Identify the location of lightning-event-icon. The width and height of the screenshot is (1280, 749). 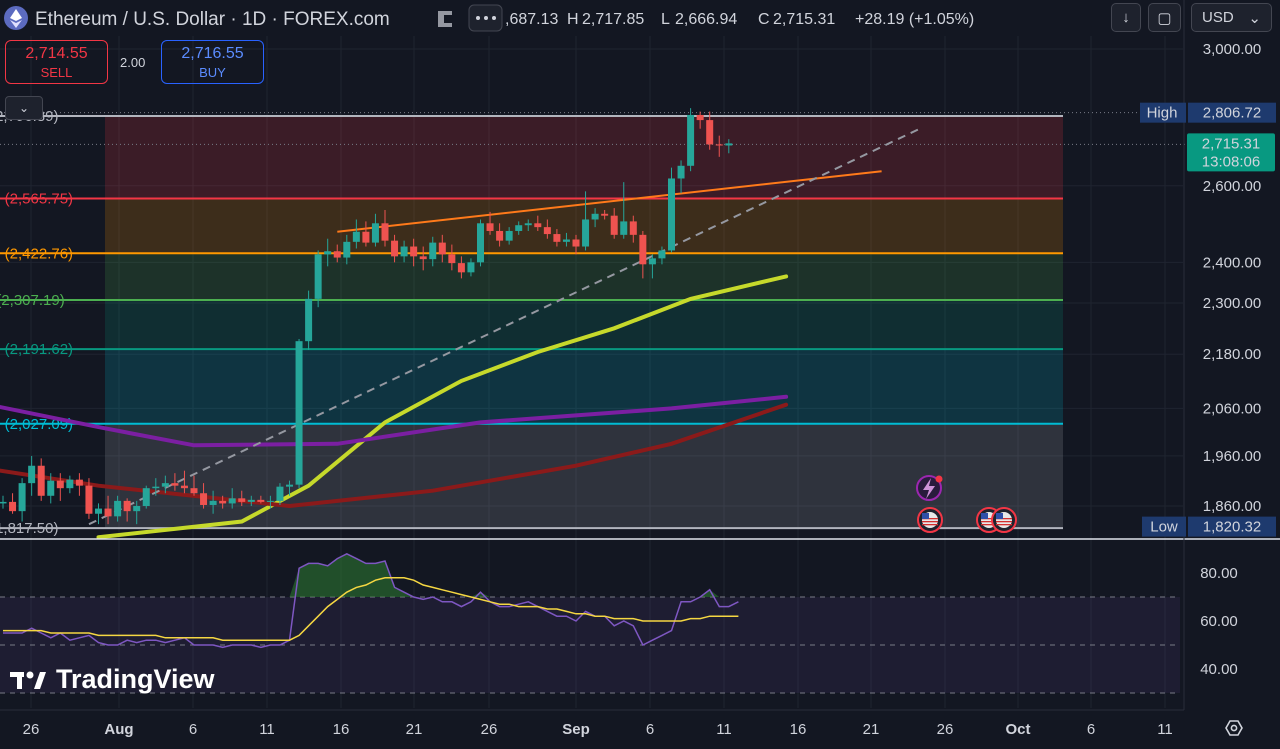
(929, 488).